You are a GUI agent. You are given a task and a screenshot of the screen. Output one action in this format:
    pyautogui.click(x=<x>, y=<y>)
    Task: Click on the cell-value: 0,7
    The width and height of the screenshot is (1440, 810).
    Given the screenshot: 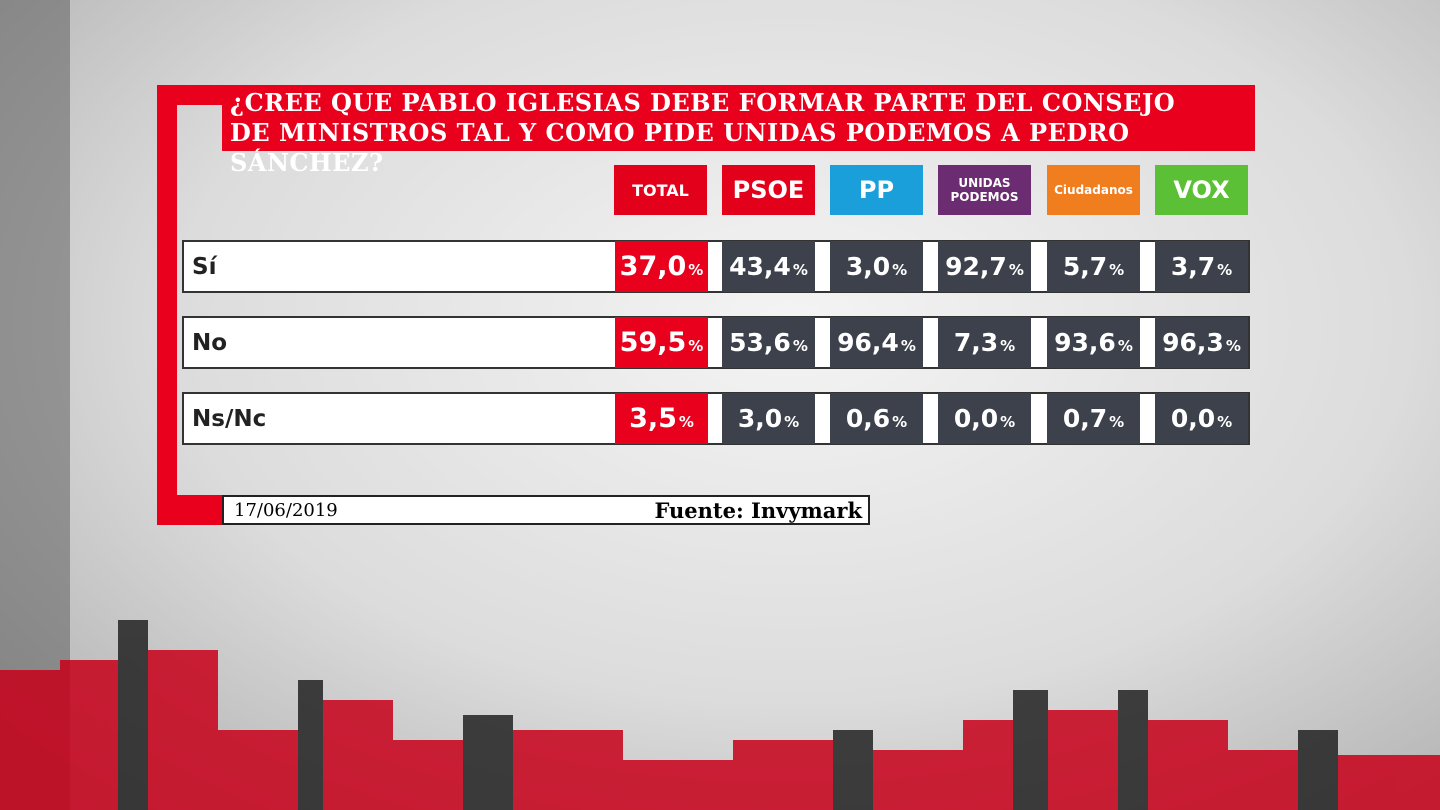 What is the action you would take?
    pyautogui.click(x=1085, y=418)
    